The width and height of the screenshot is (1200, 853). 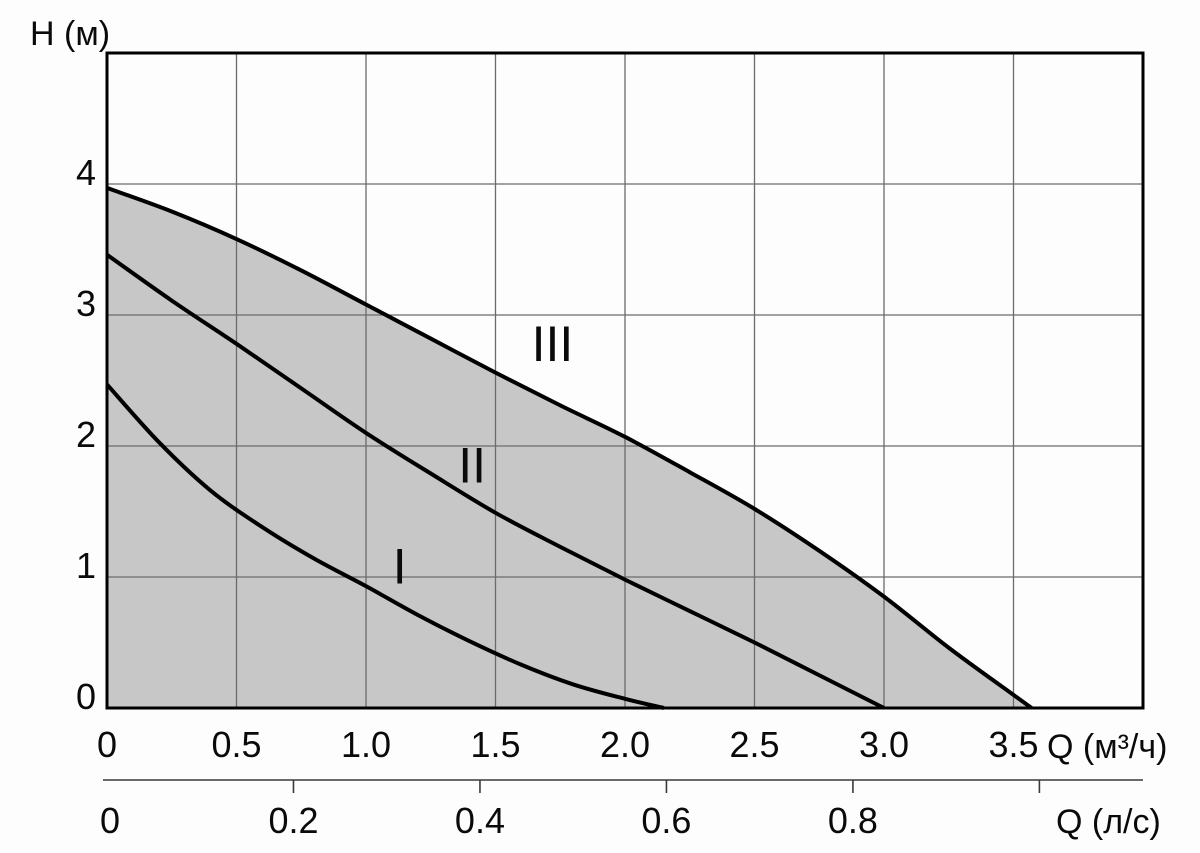 I want to click on x-axis-secondary-title: Q (л/с), so click(x=1108, y=822).